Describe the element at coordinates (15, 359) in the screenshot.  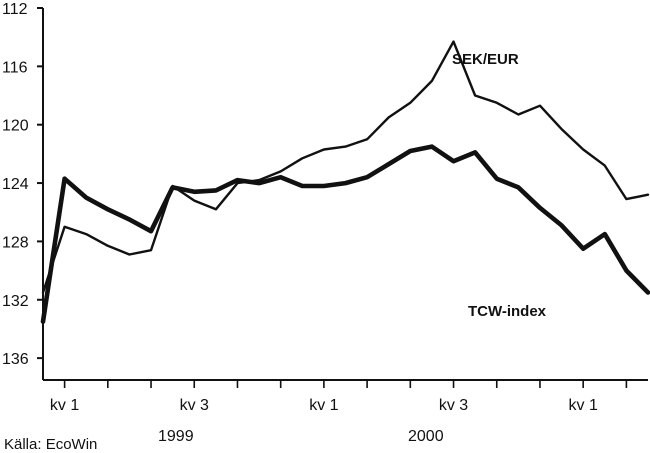
I see `y-tick-label: 136` at that location.